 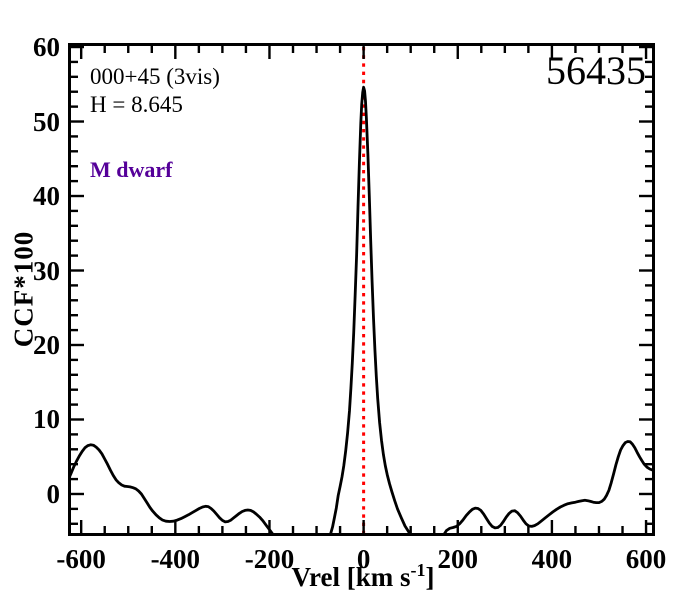 What do you see at coordinates (596, 70) in the screenshot?
I see `object-id-title: 56435` at bounding box center [596, 70].